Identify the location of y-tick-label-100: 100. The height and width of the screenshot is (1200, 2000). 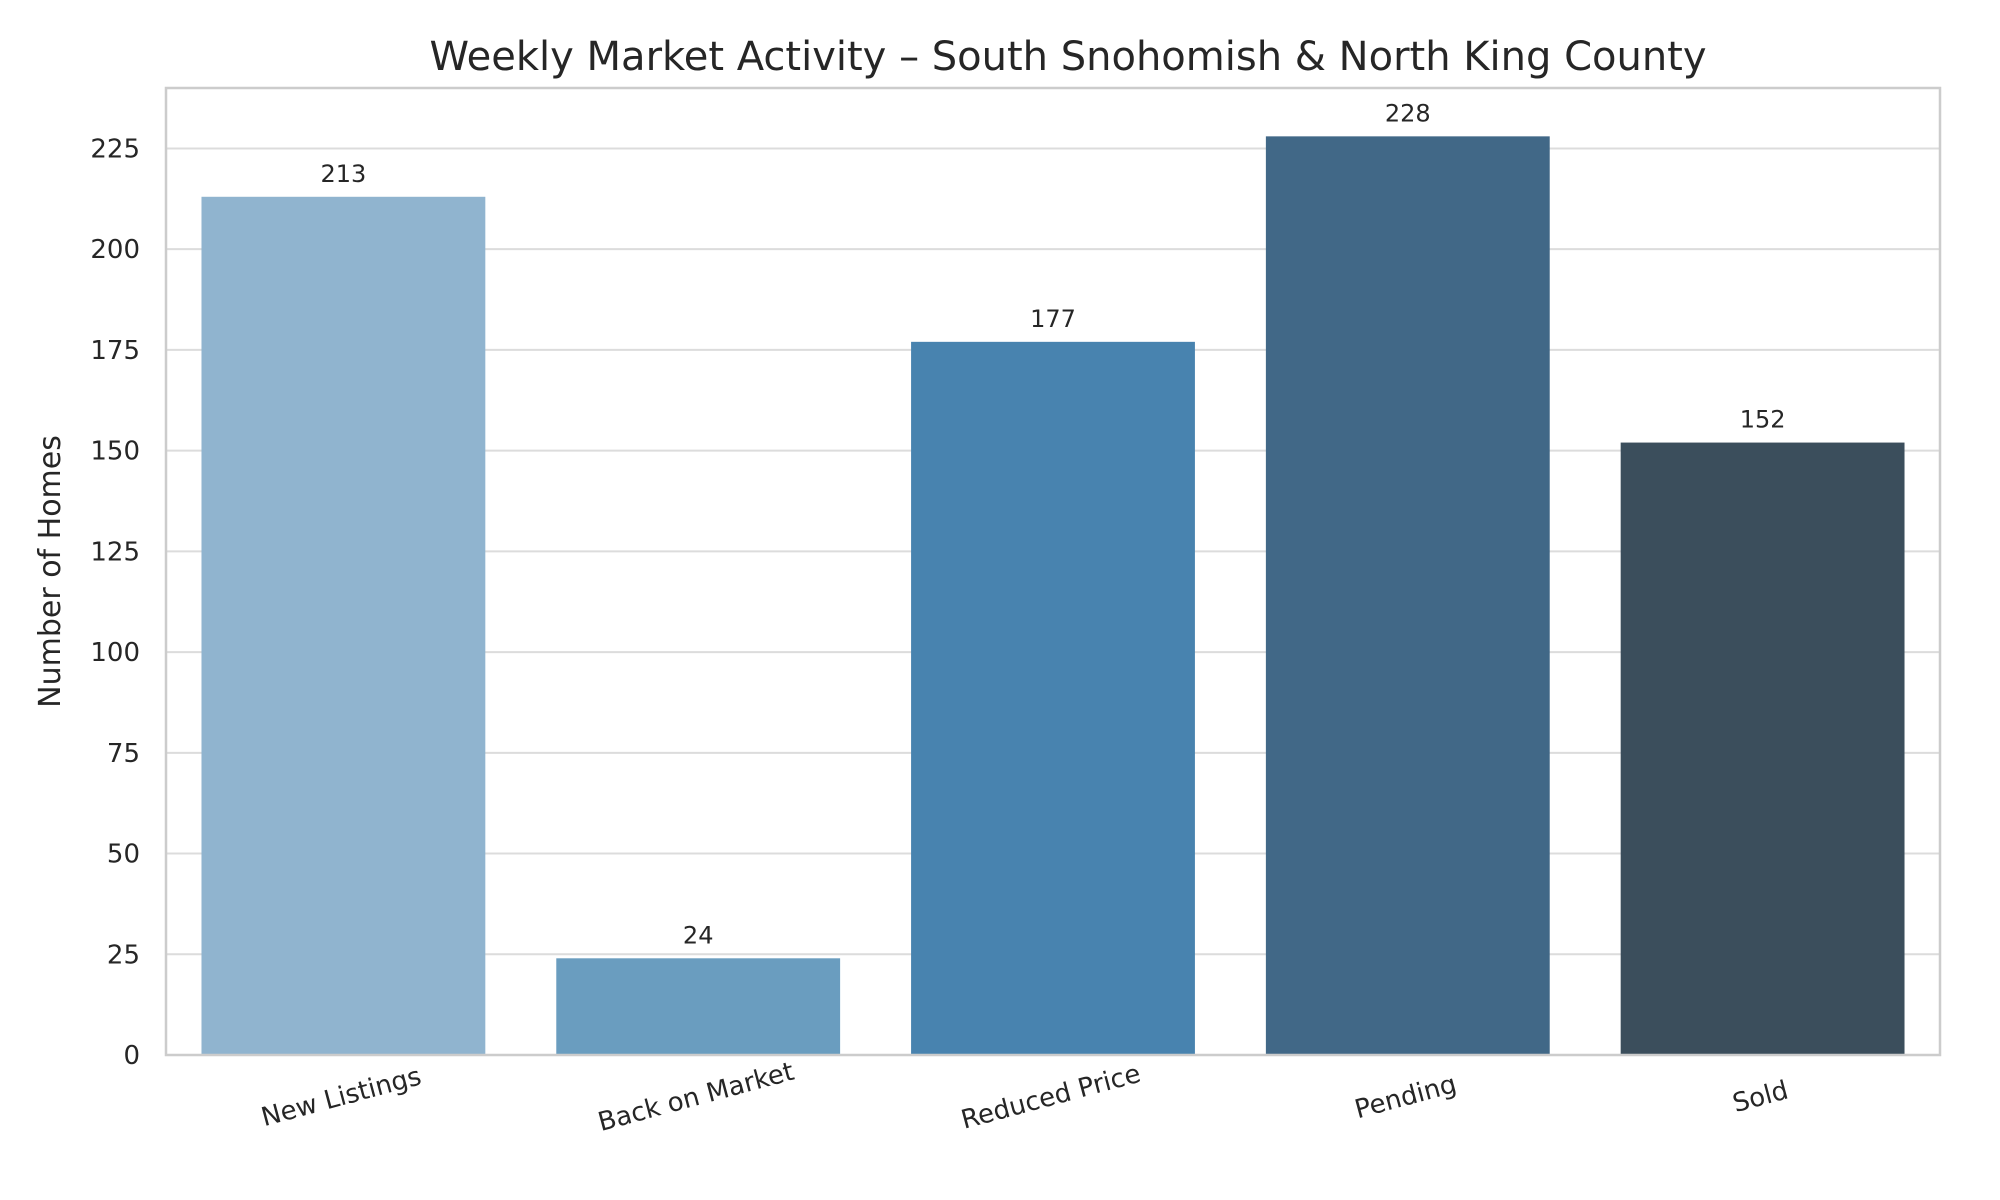
(115, 653).